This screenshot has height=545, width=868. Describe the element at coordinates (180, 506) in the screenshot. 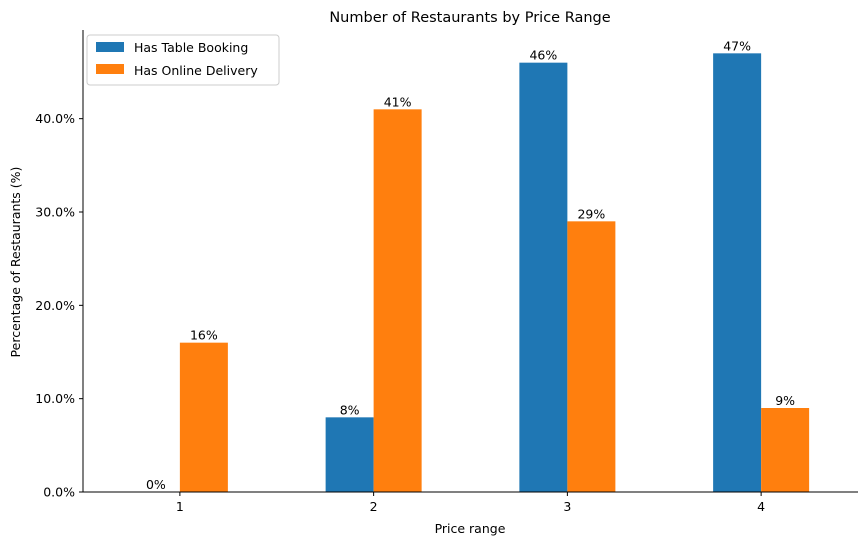

I see `x-tick-label: 1` at that location.